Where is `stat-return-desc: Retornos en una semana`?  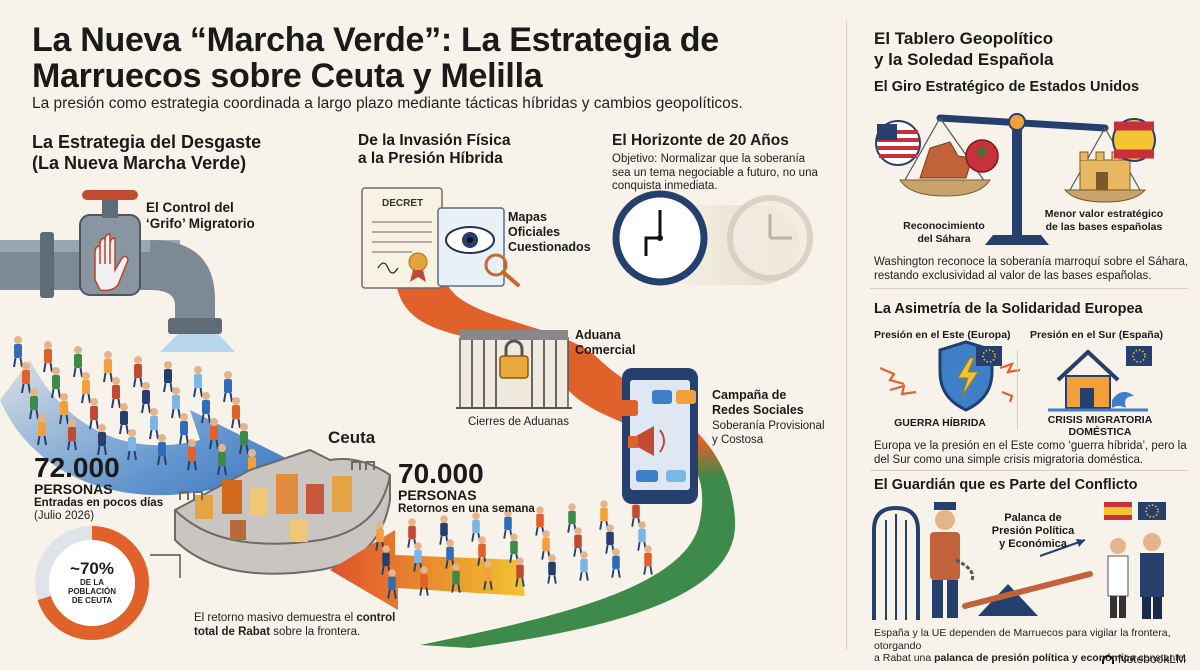
stat-return-desc: Retornos en una semana is located at coordinates (466, 509).